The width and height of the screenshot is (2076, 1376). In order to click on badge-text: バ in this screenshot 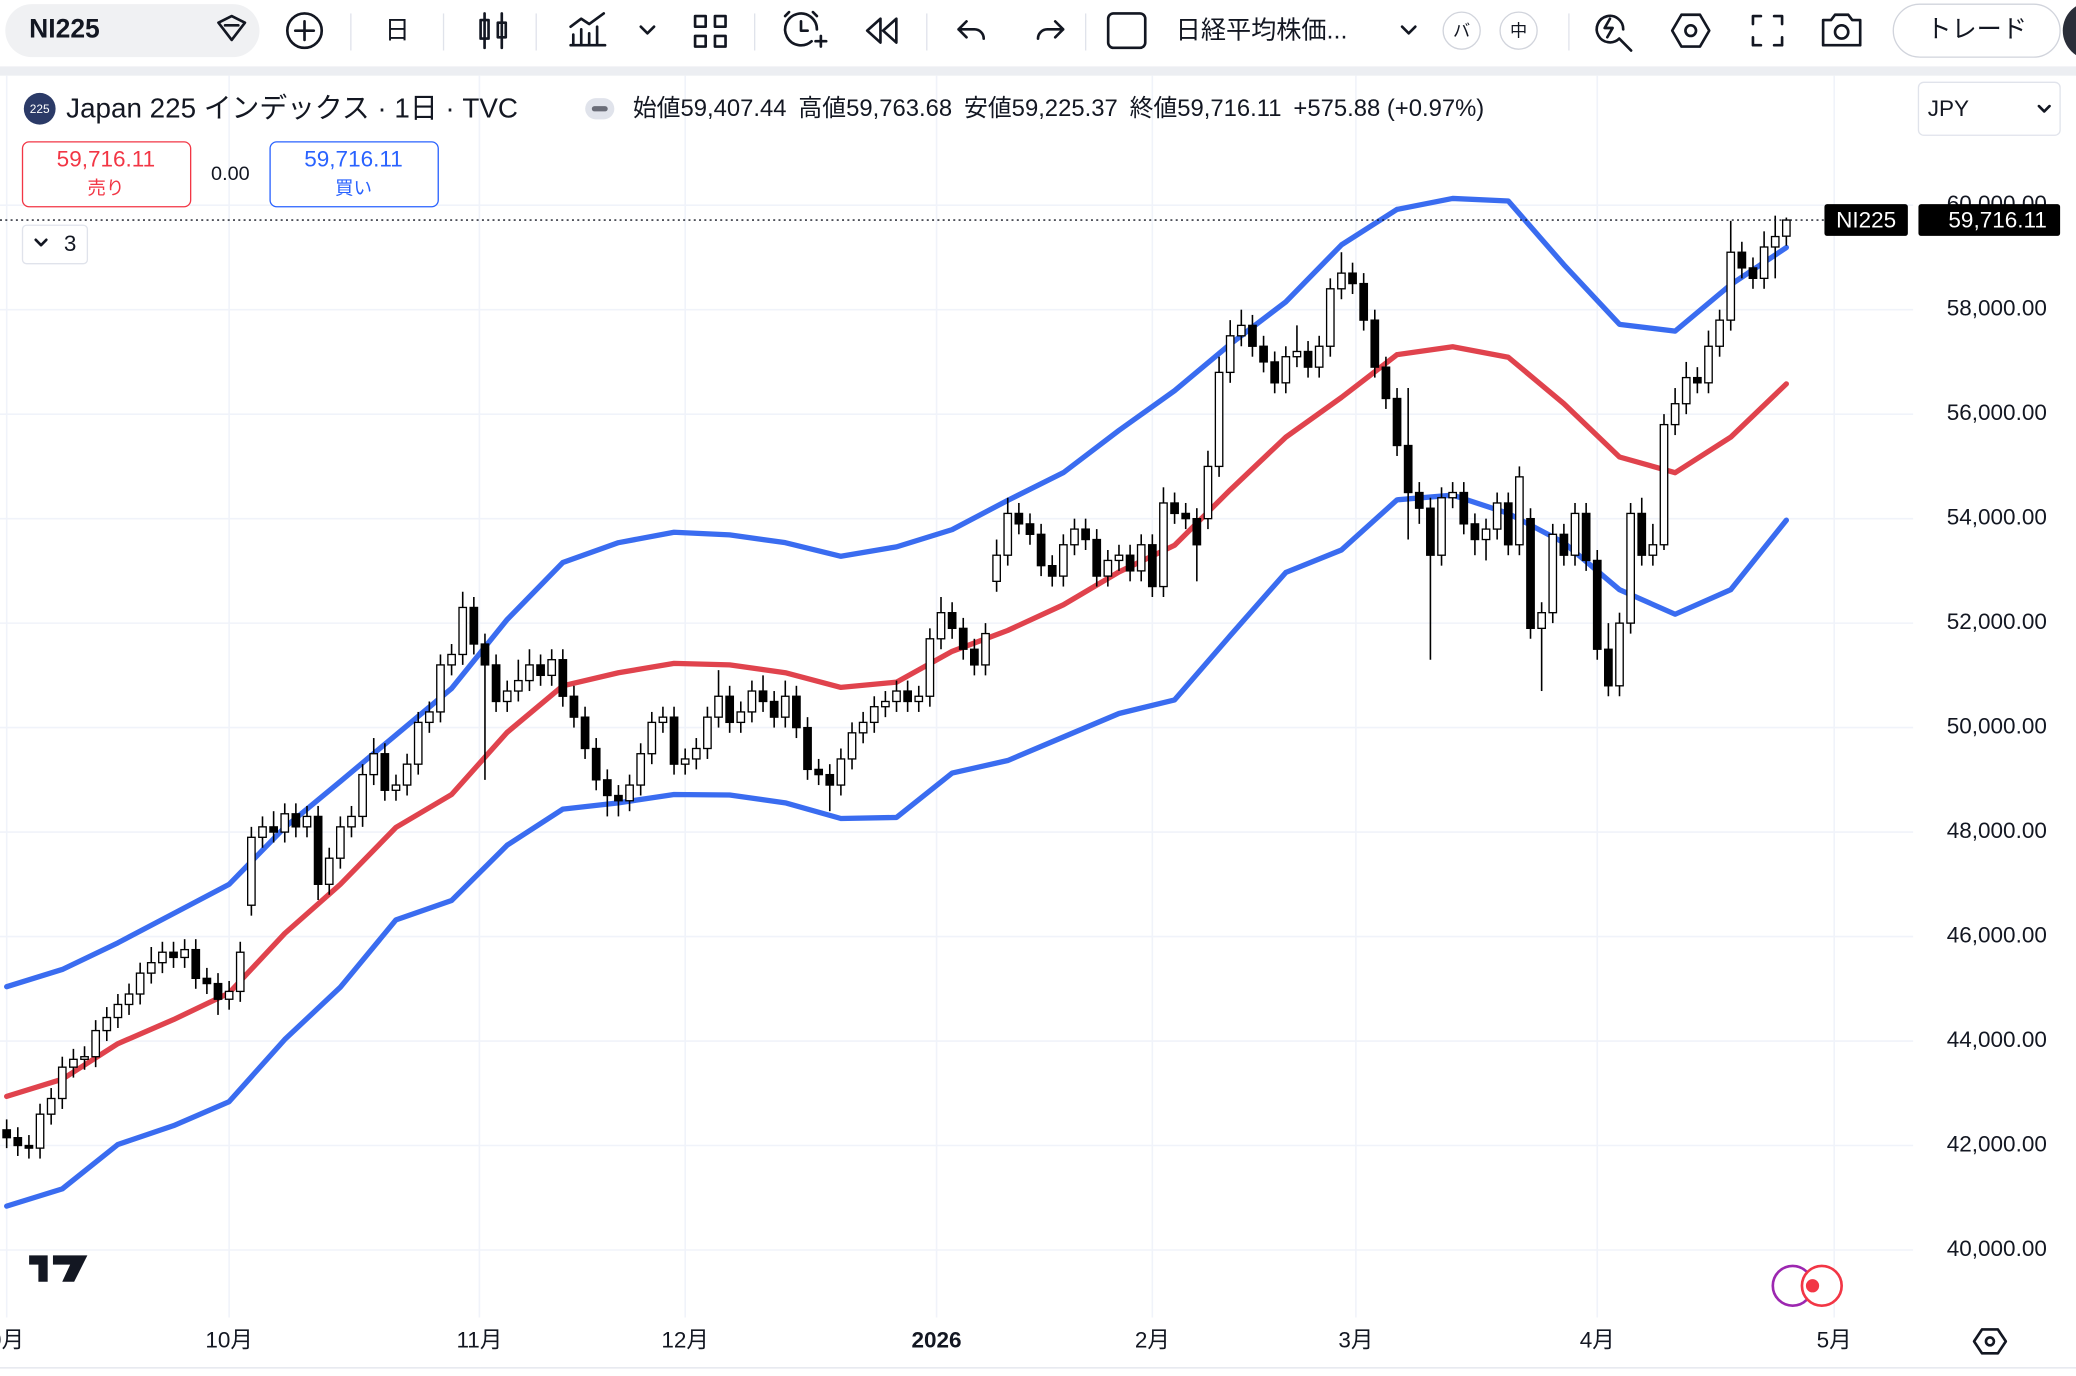, I will do `click(1461, 31)`.